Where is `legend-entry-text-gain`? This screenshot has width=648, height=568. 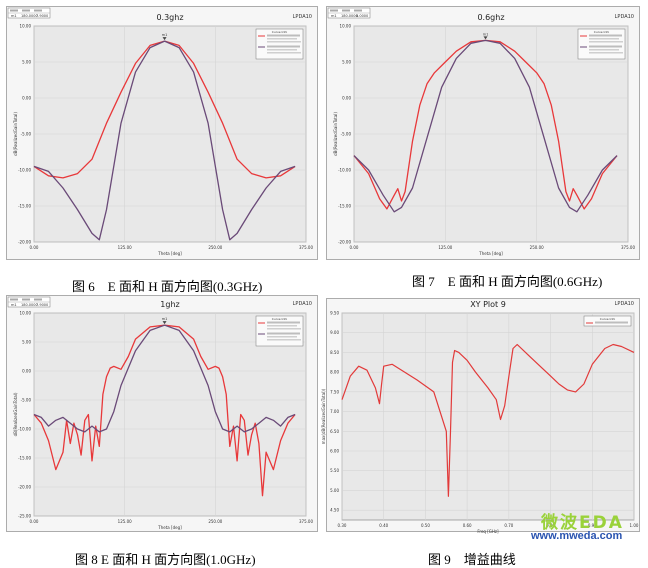
legend-entry-text-gain is located at coordinates (611, 322).